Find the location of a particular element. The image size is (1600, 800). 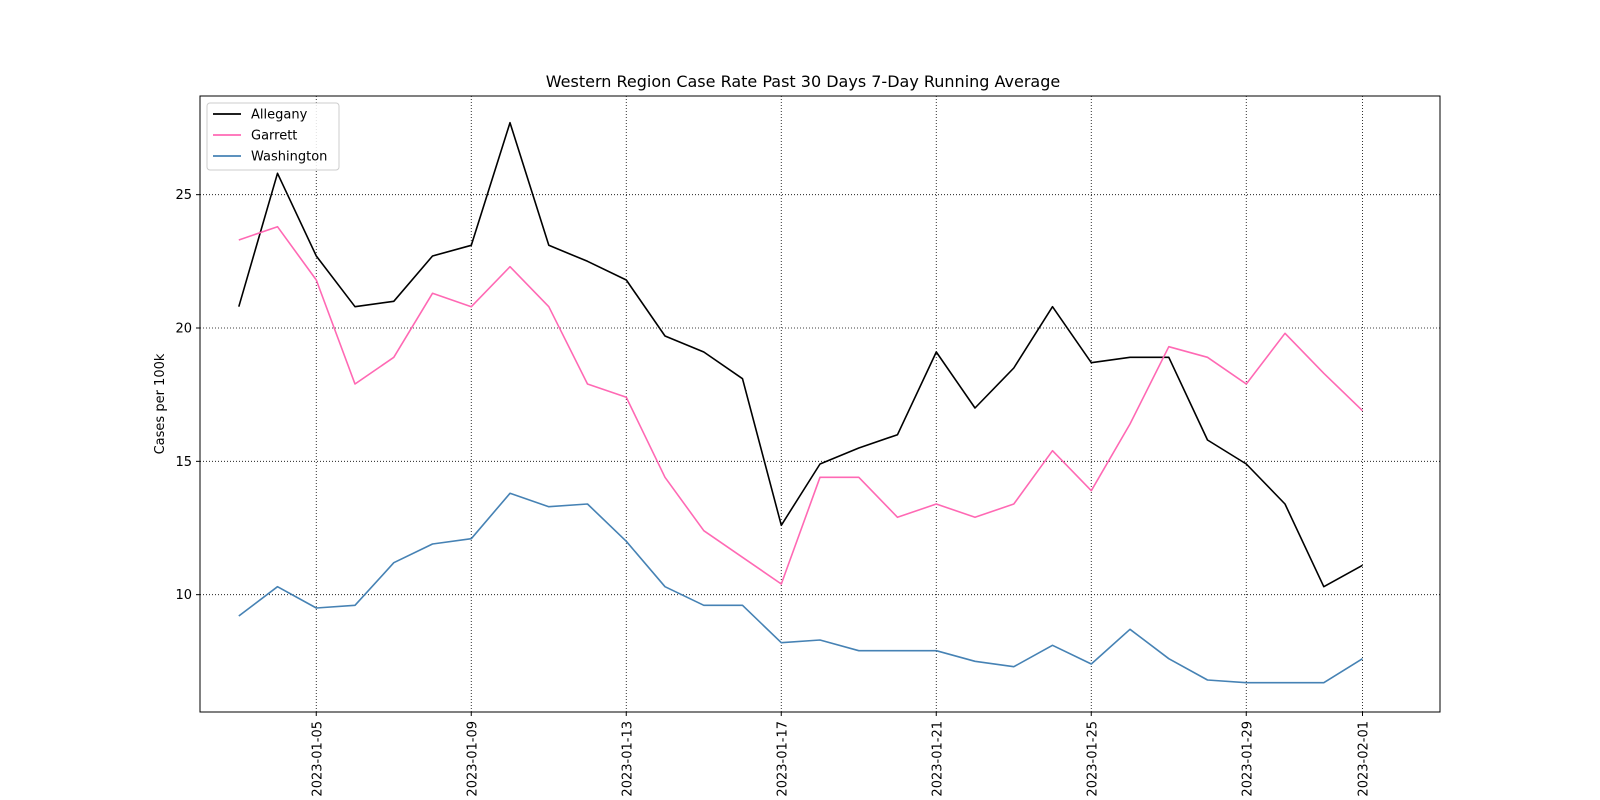

y-tick-label: 15 is located at coordinates (183, 462).